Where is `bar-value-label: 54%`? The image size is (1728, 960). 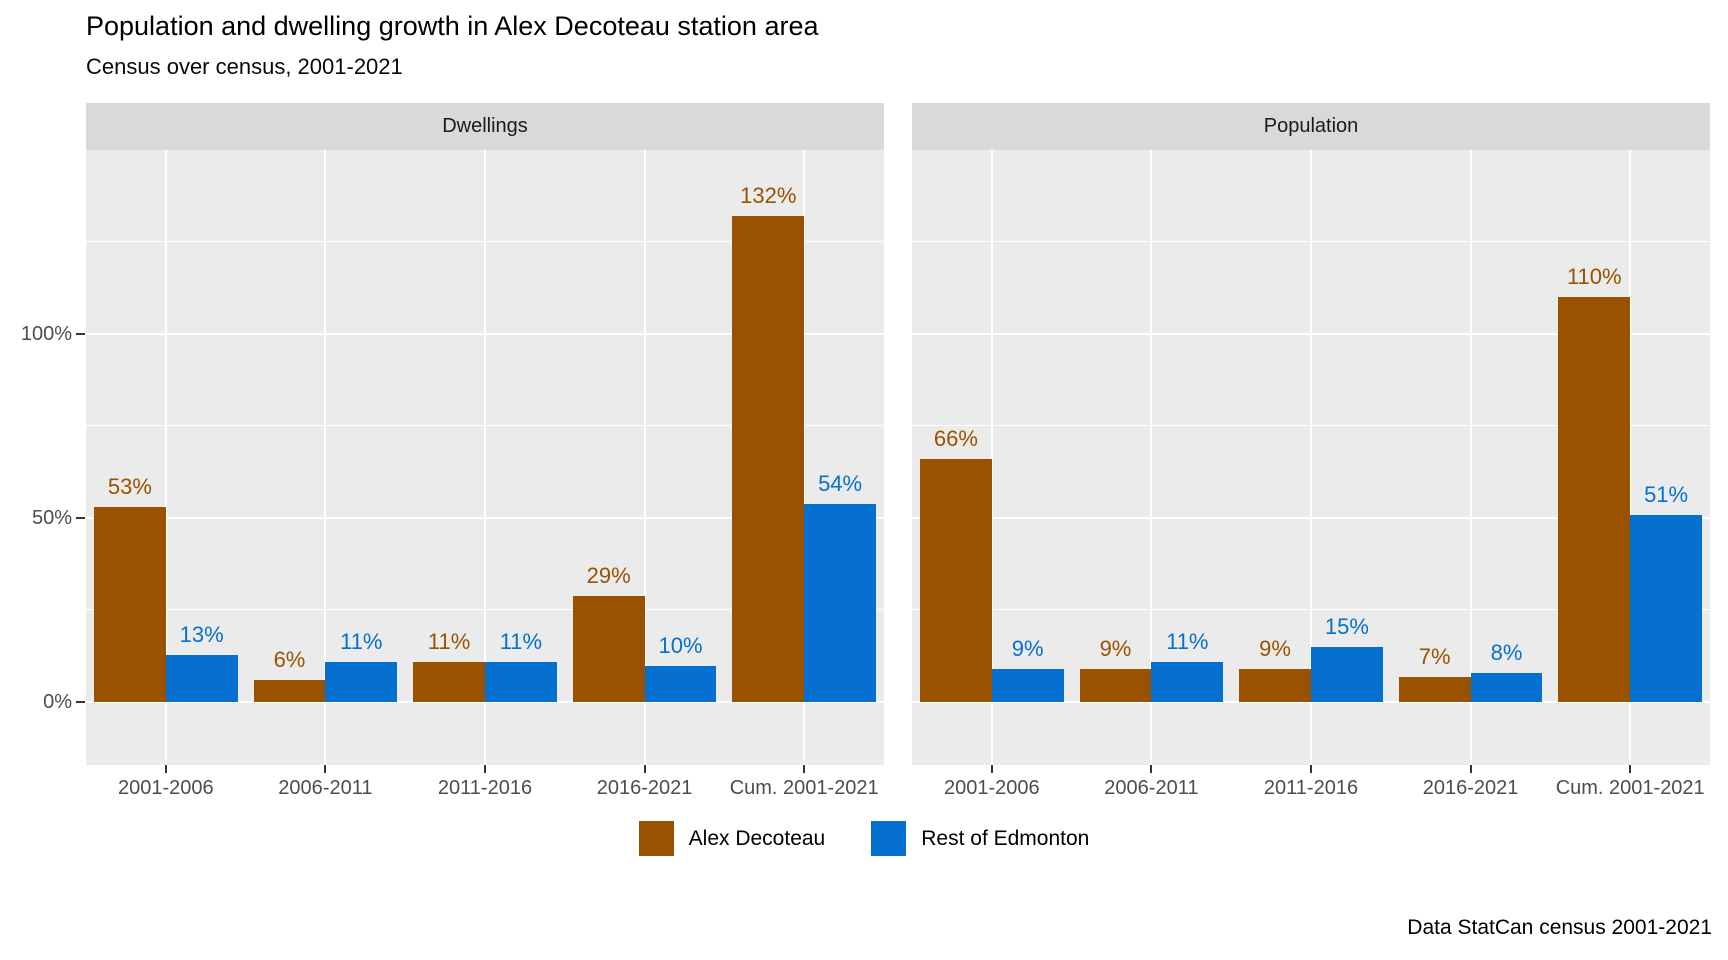
bar-value-label: 54% is located at coordinates (840, 483).